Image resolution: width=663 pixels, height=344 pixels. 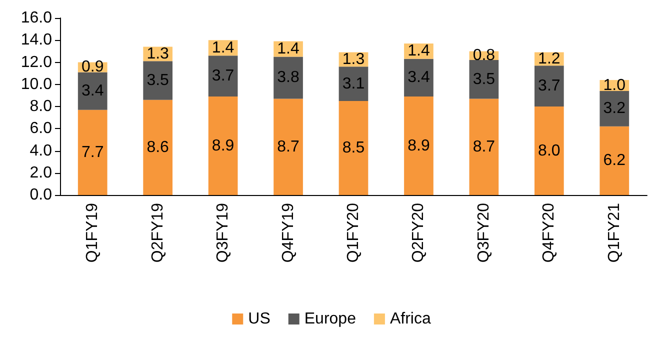 I want to click on y-tick-label: 10.0, so click(x=36, y=84).